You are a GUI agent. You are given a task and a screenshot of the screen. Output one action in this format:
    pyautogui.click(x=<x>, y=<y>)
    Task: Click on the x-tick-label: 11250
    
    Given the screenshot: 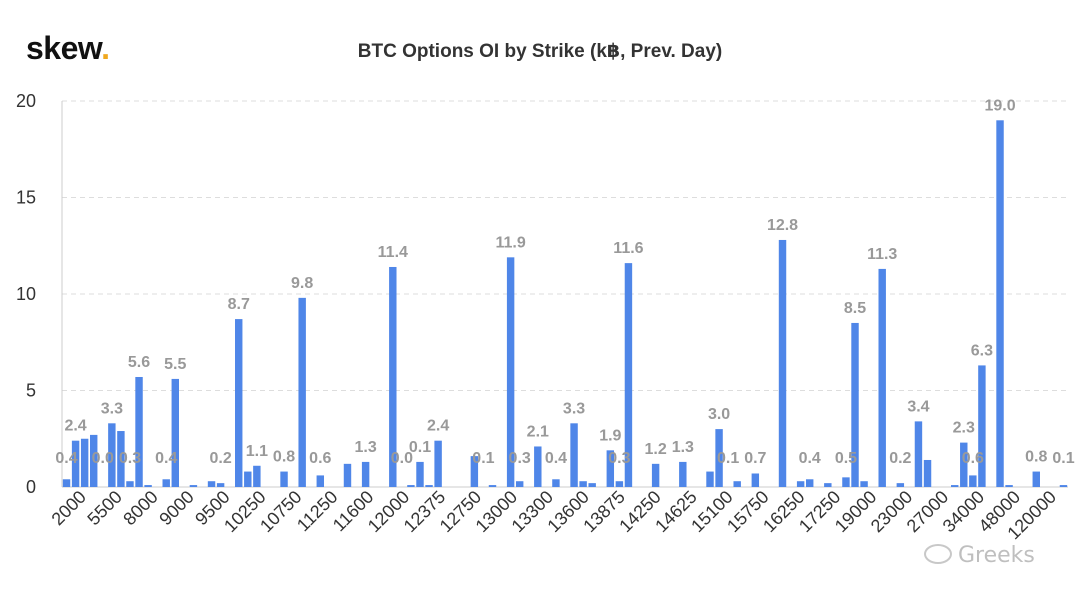 What is the action you would take?
    pyautogui.click(x=317, y=511)
    